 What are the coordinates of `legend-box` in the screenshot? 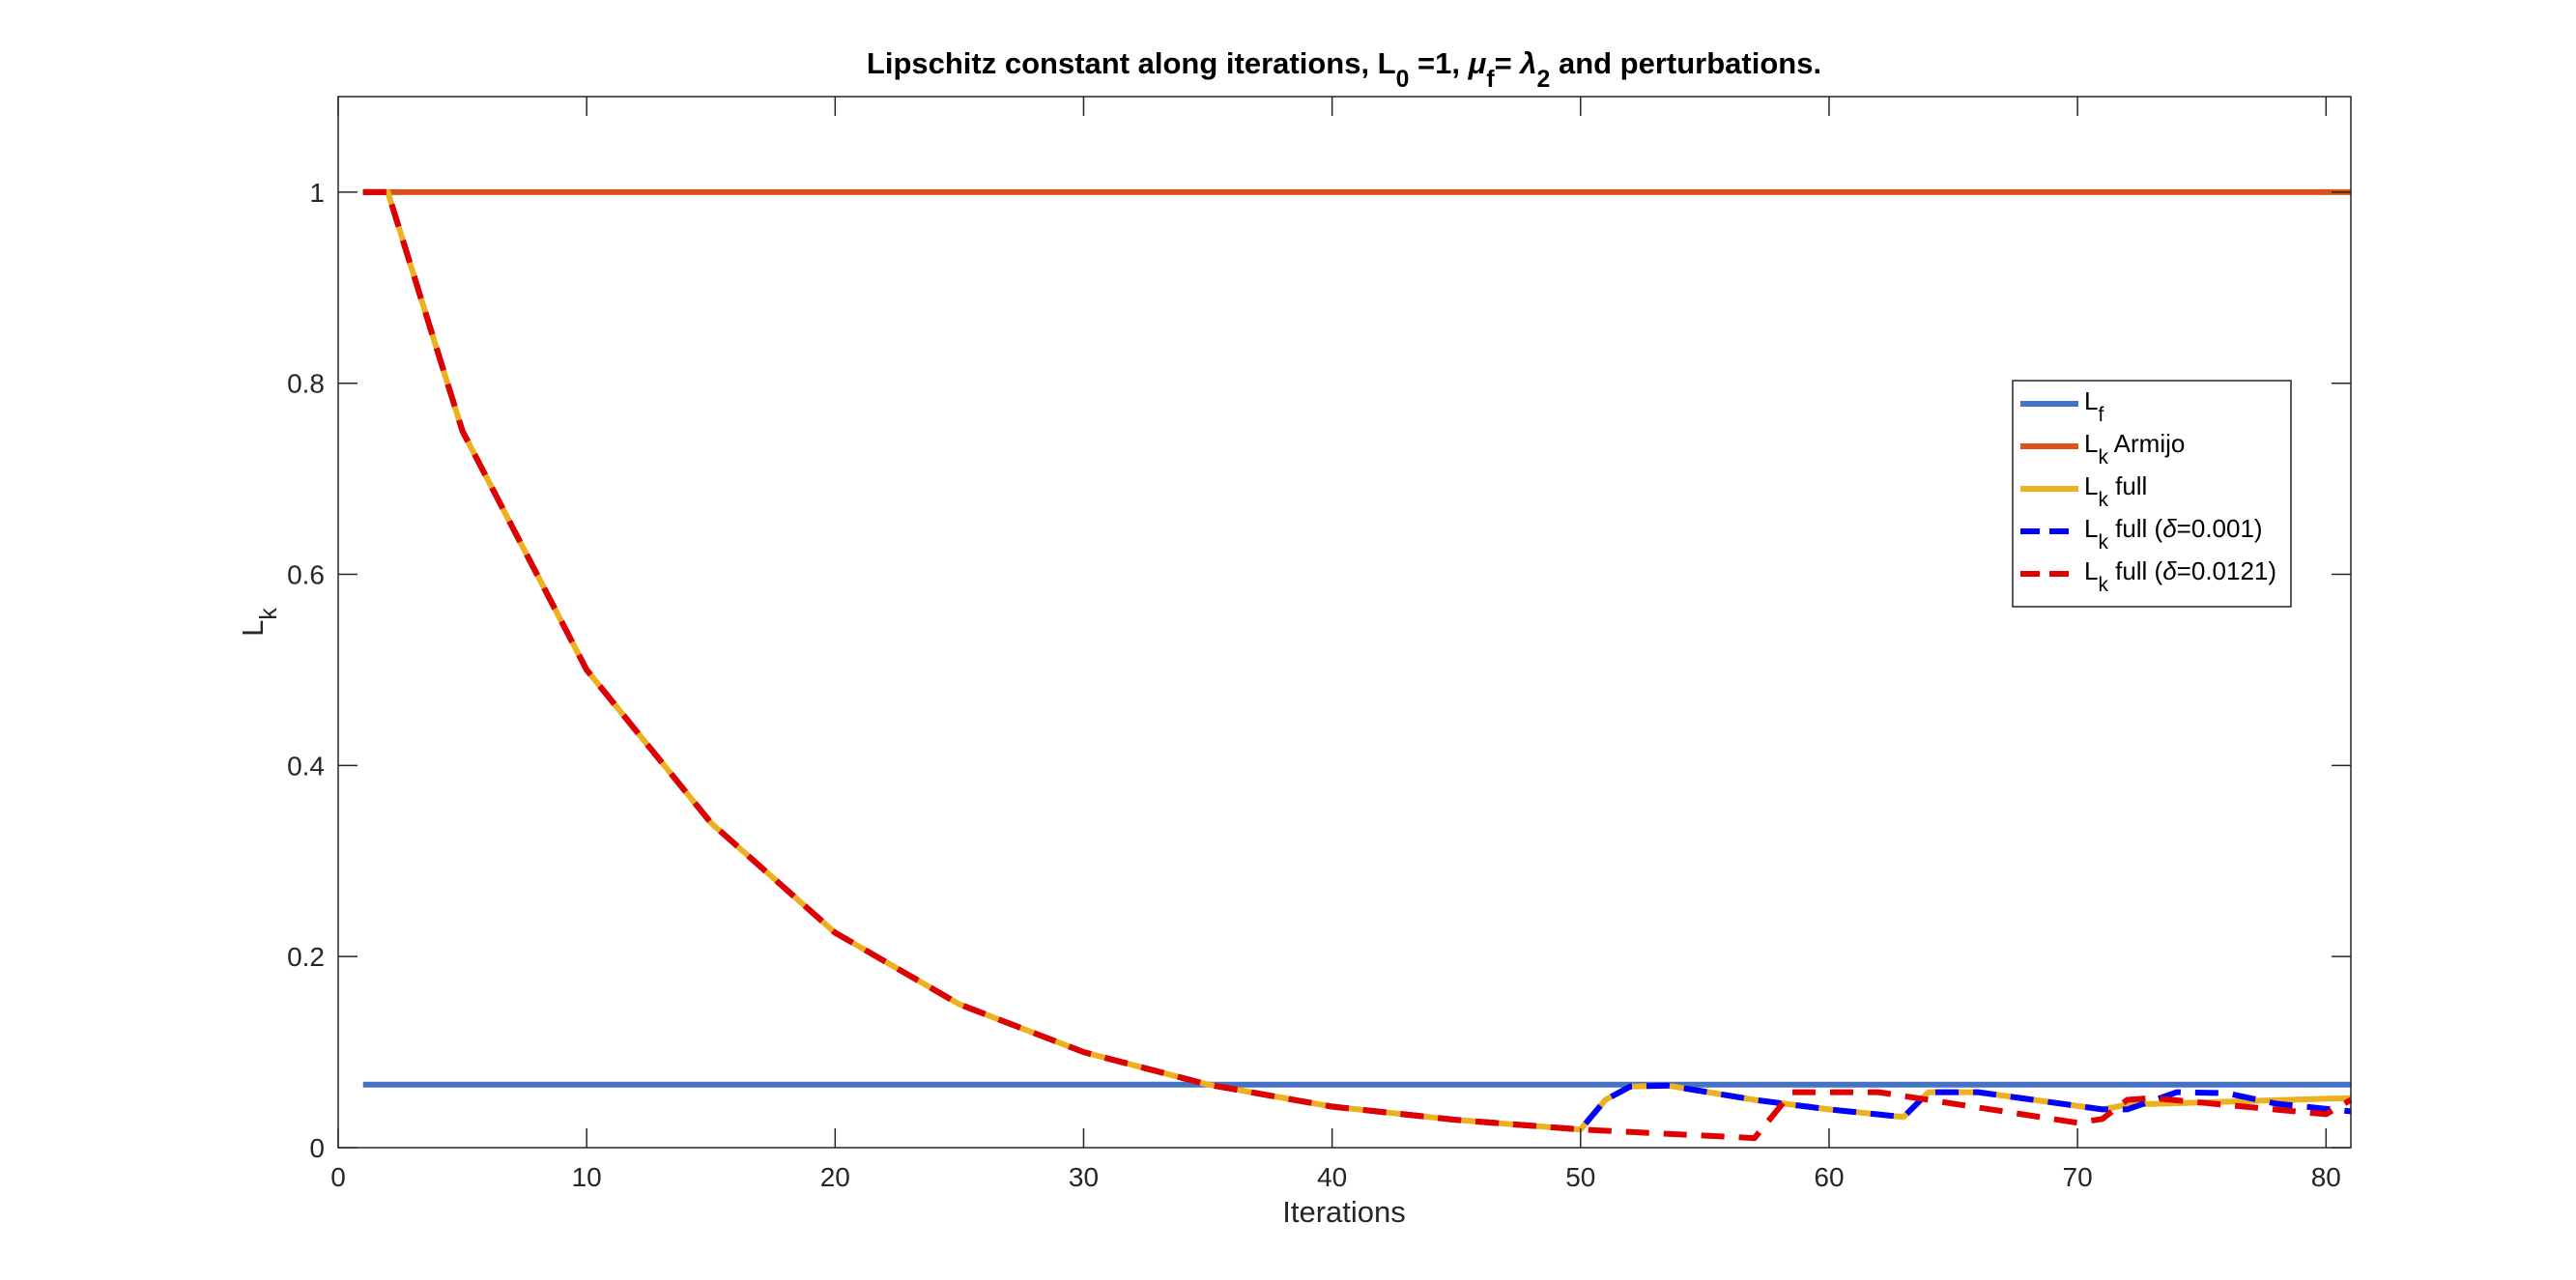 It's located at (2152, 494).